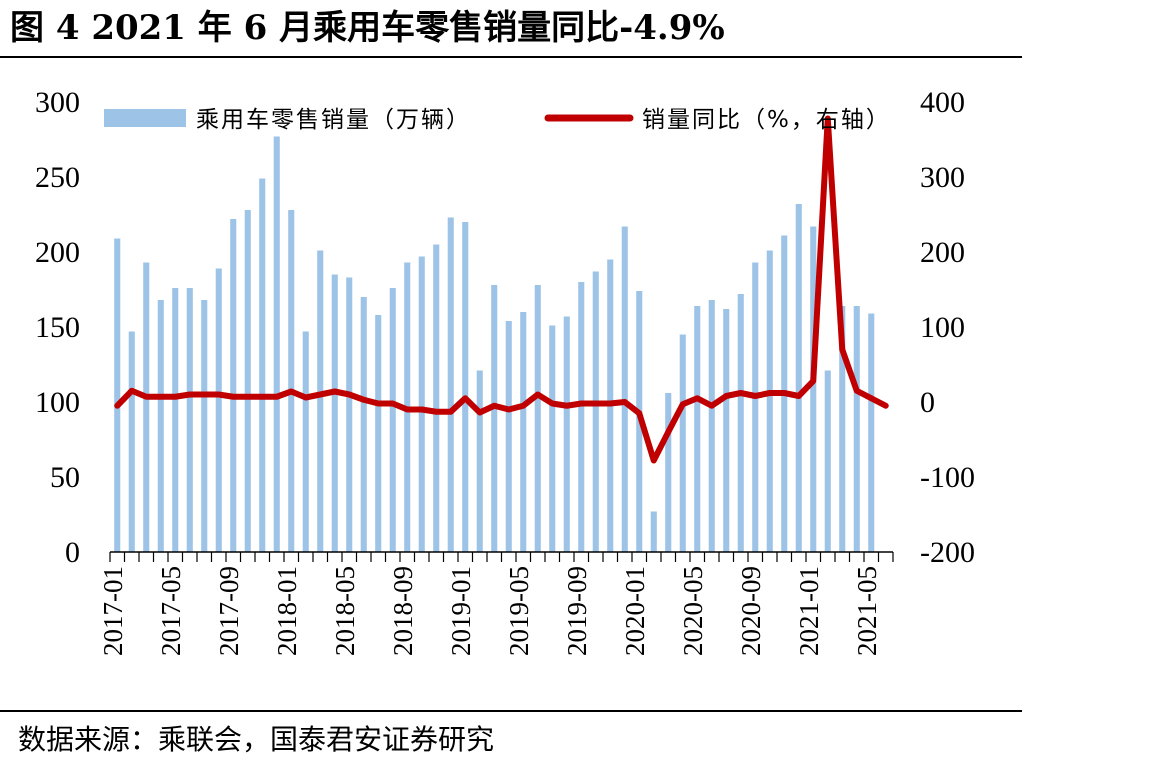 The image size is (1160, 775). I want to click on y-left-tick-250: 250, so click(57, 177).